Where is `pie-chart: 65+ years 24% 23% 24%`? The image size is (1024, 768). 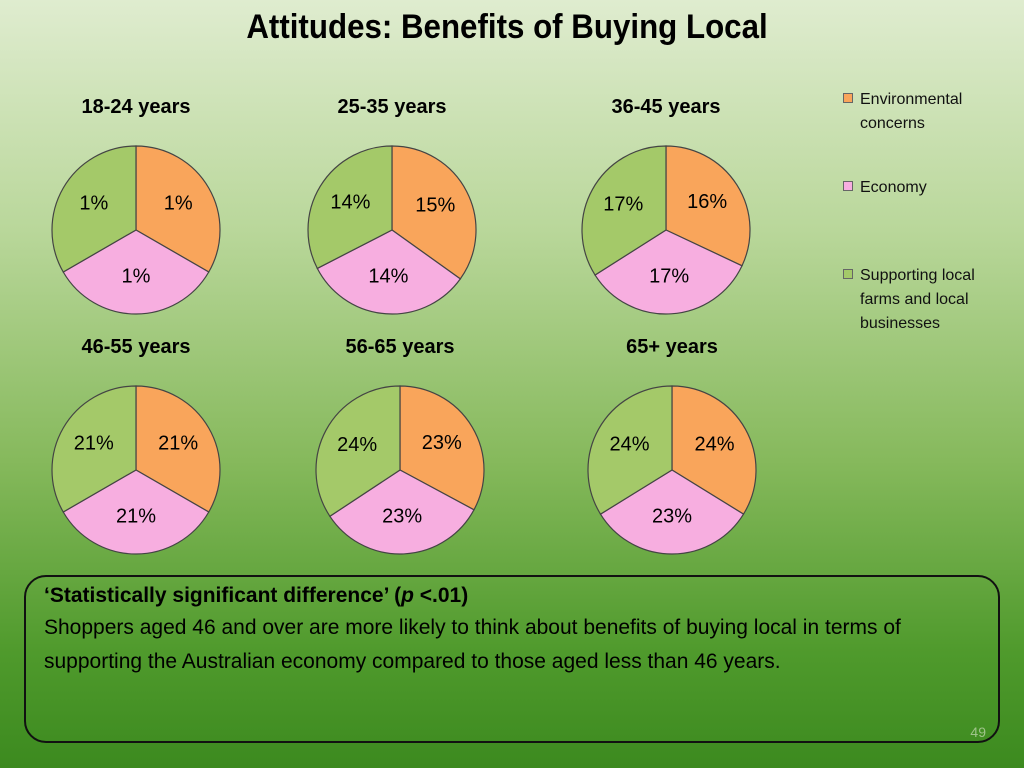 pie-chart: 65+ years 24% 23% 24% is located at coordinates (672, 450).